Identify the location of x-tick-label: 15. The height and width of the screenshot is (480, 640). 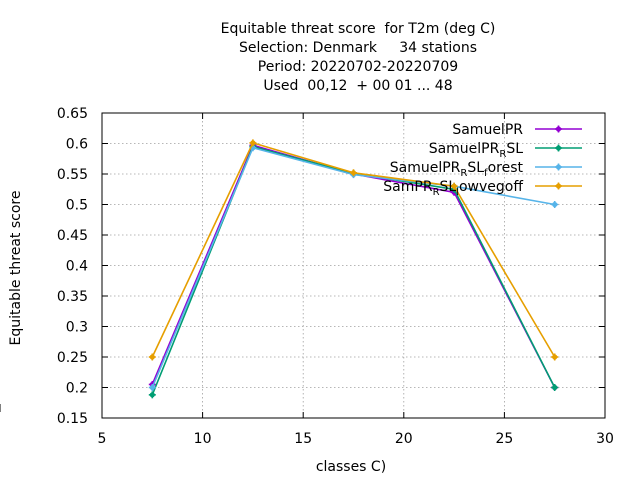
(303, 439).